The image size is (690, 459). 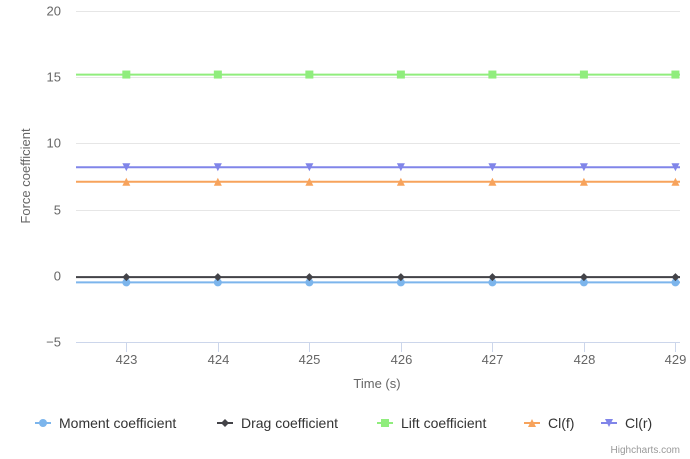 What do you see at coordinates (378, 167) in the screenshot?
I see `series-cl-r` at bounding box center [378, 167].